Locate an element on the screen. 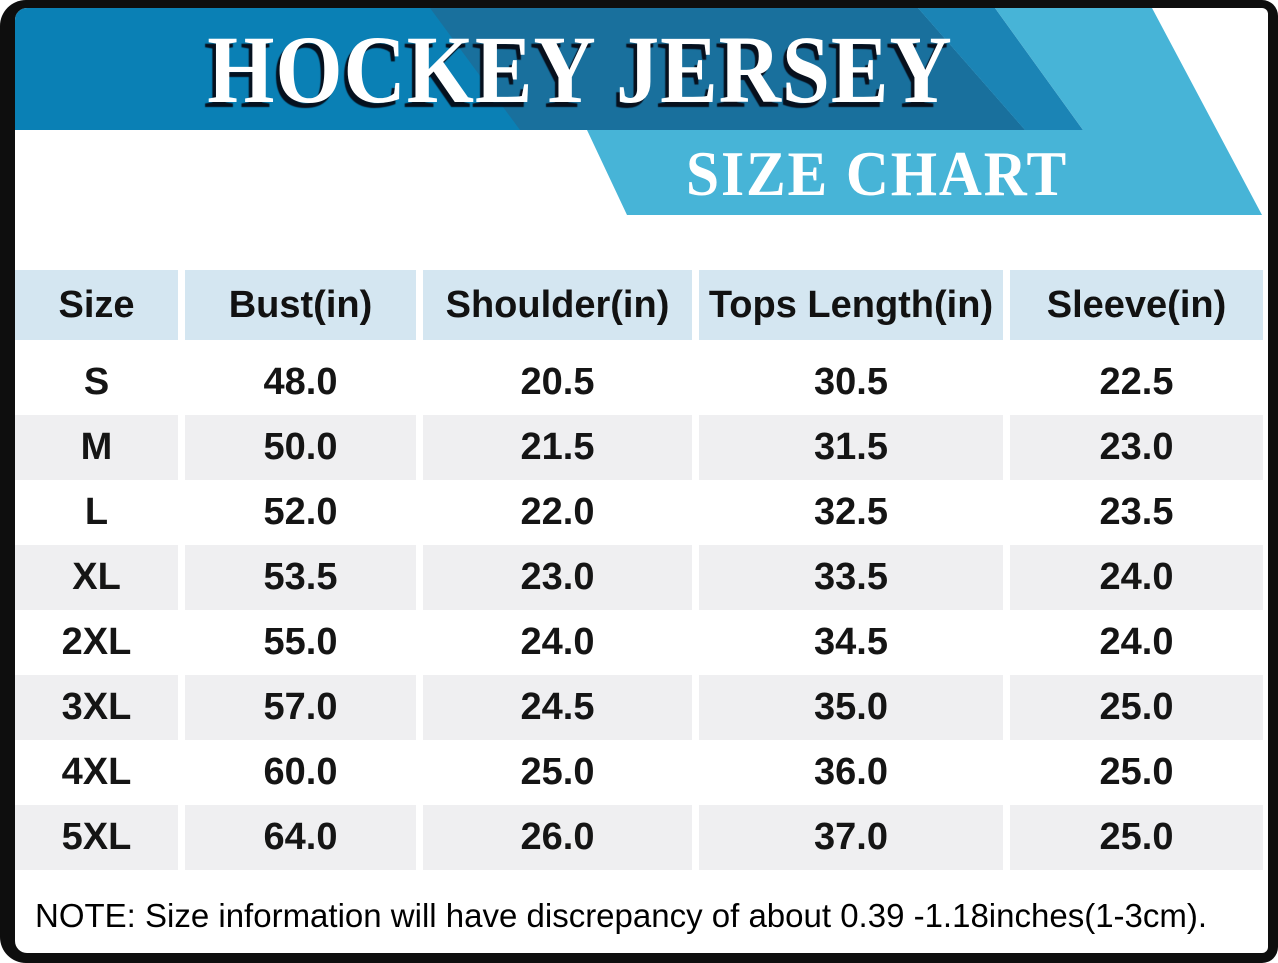 The image size is (1278, 963). measurement-cell: 55.0 is located at coordinates (300, 642).